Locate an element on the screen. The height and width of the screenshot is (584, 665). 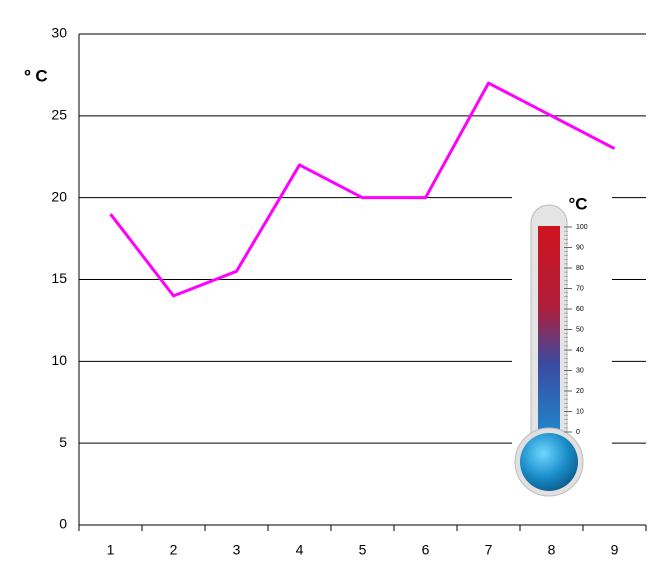
x-tick-label: 9 is located at coordinates (615, 550).